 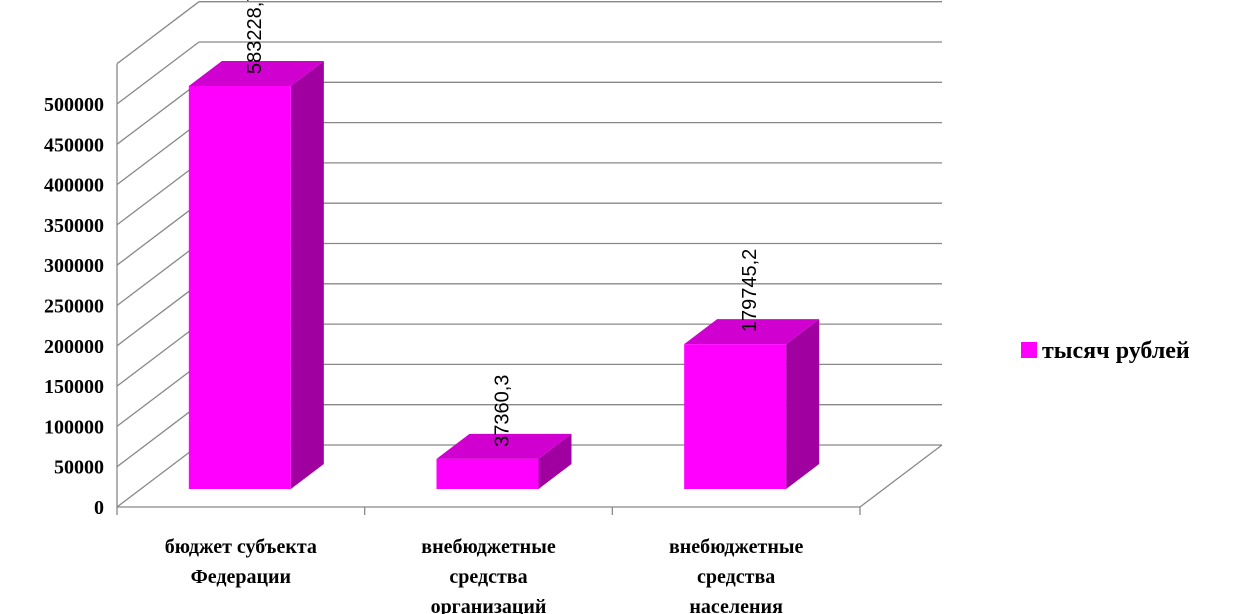 What do you see at coordinates (750, 290) in the screenshot?
I see `data-label: 179745,2` at bounding box center [750, 290].